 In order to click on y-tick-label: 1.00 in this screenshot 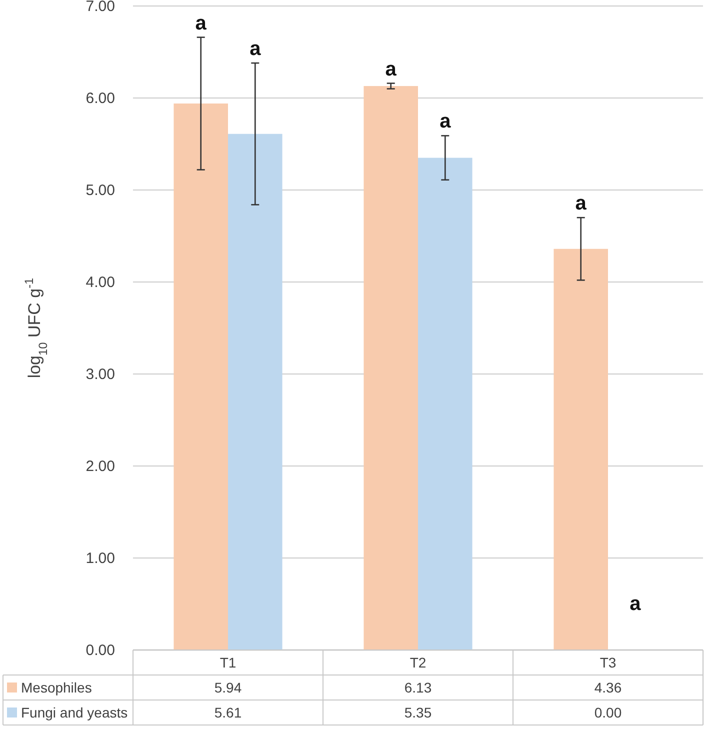, I will do `click(100, 558)`.